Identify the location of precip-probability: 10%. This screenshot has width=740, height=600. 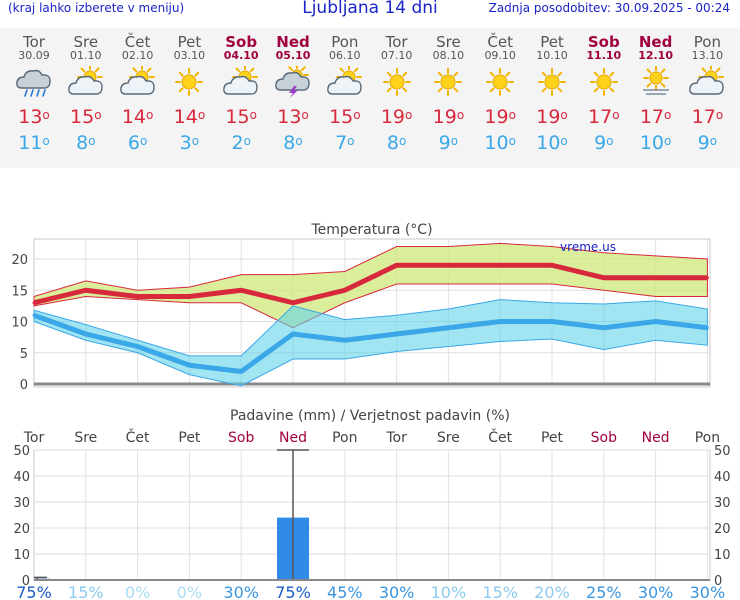
(449, 591).